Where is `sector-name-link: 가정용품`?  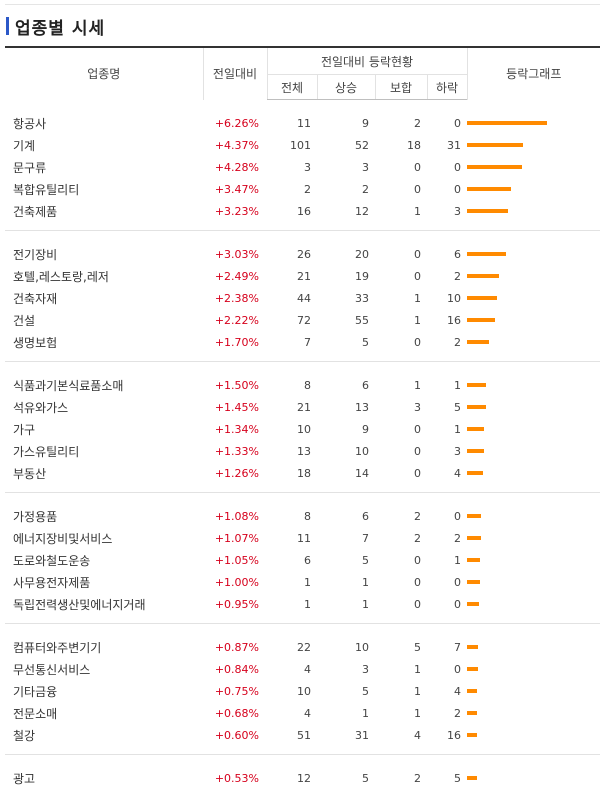
sector-name-link: 가정용품 is located at coordinates (104, 516).